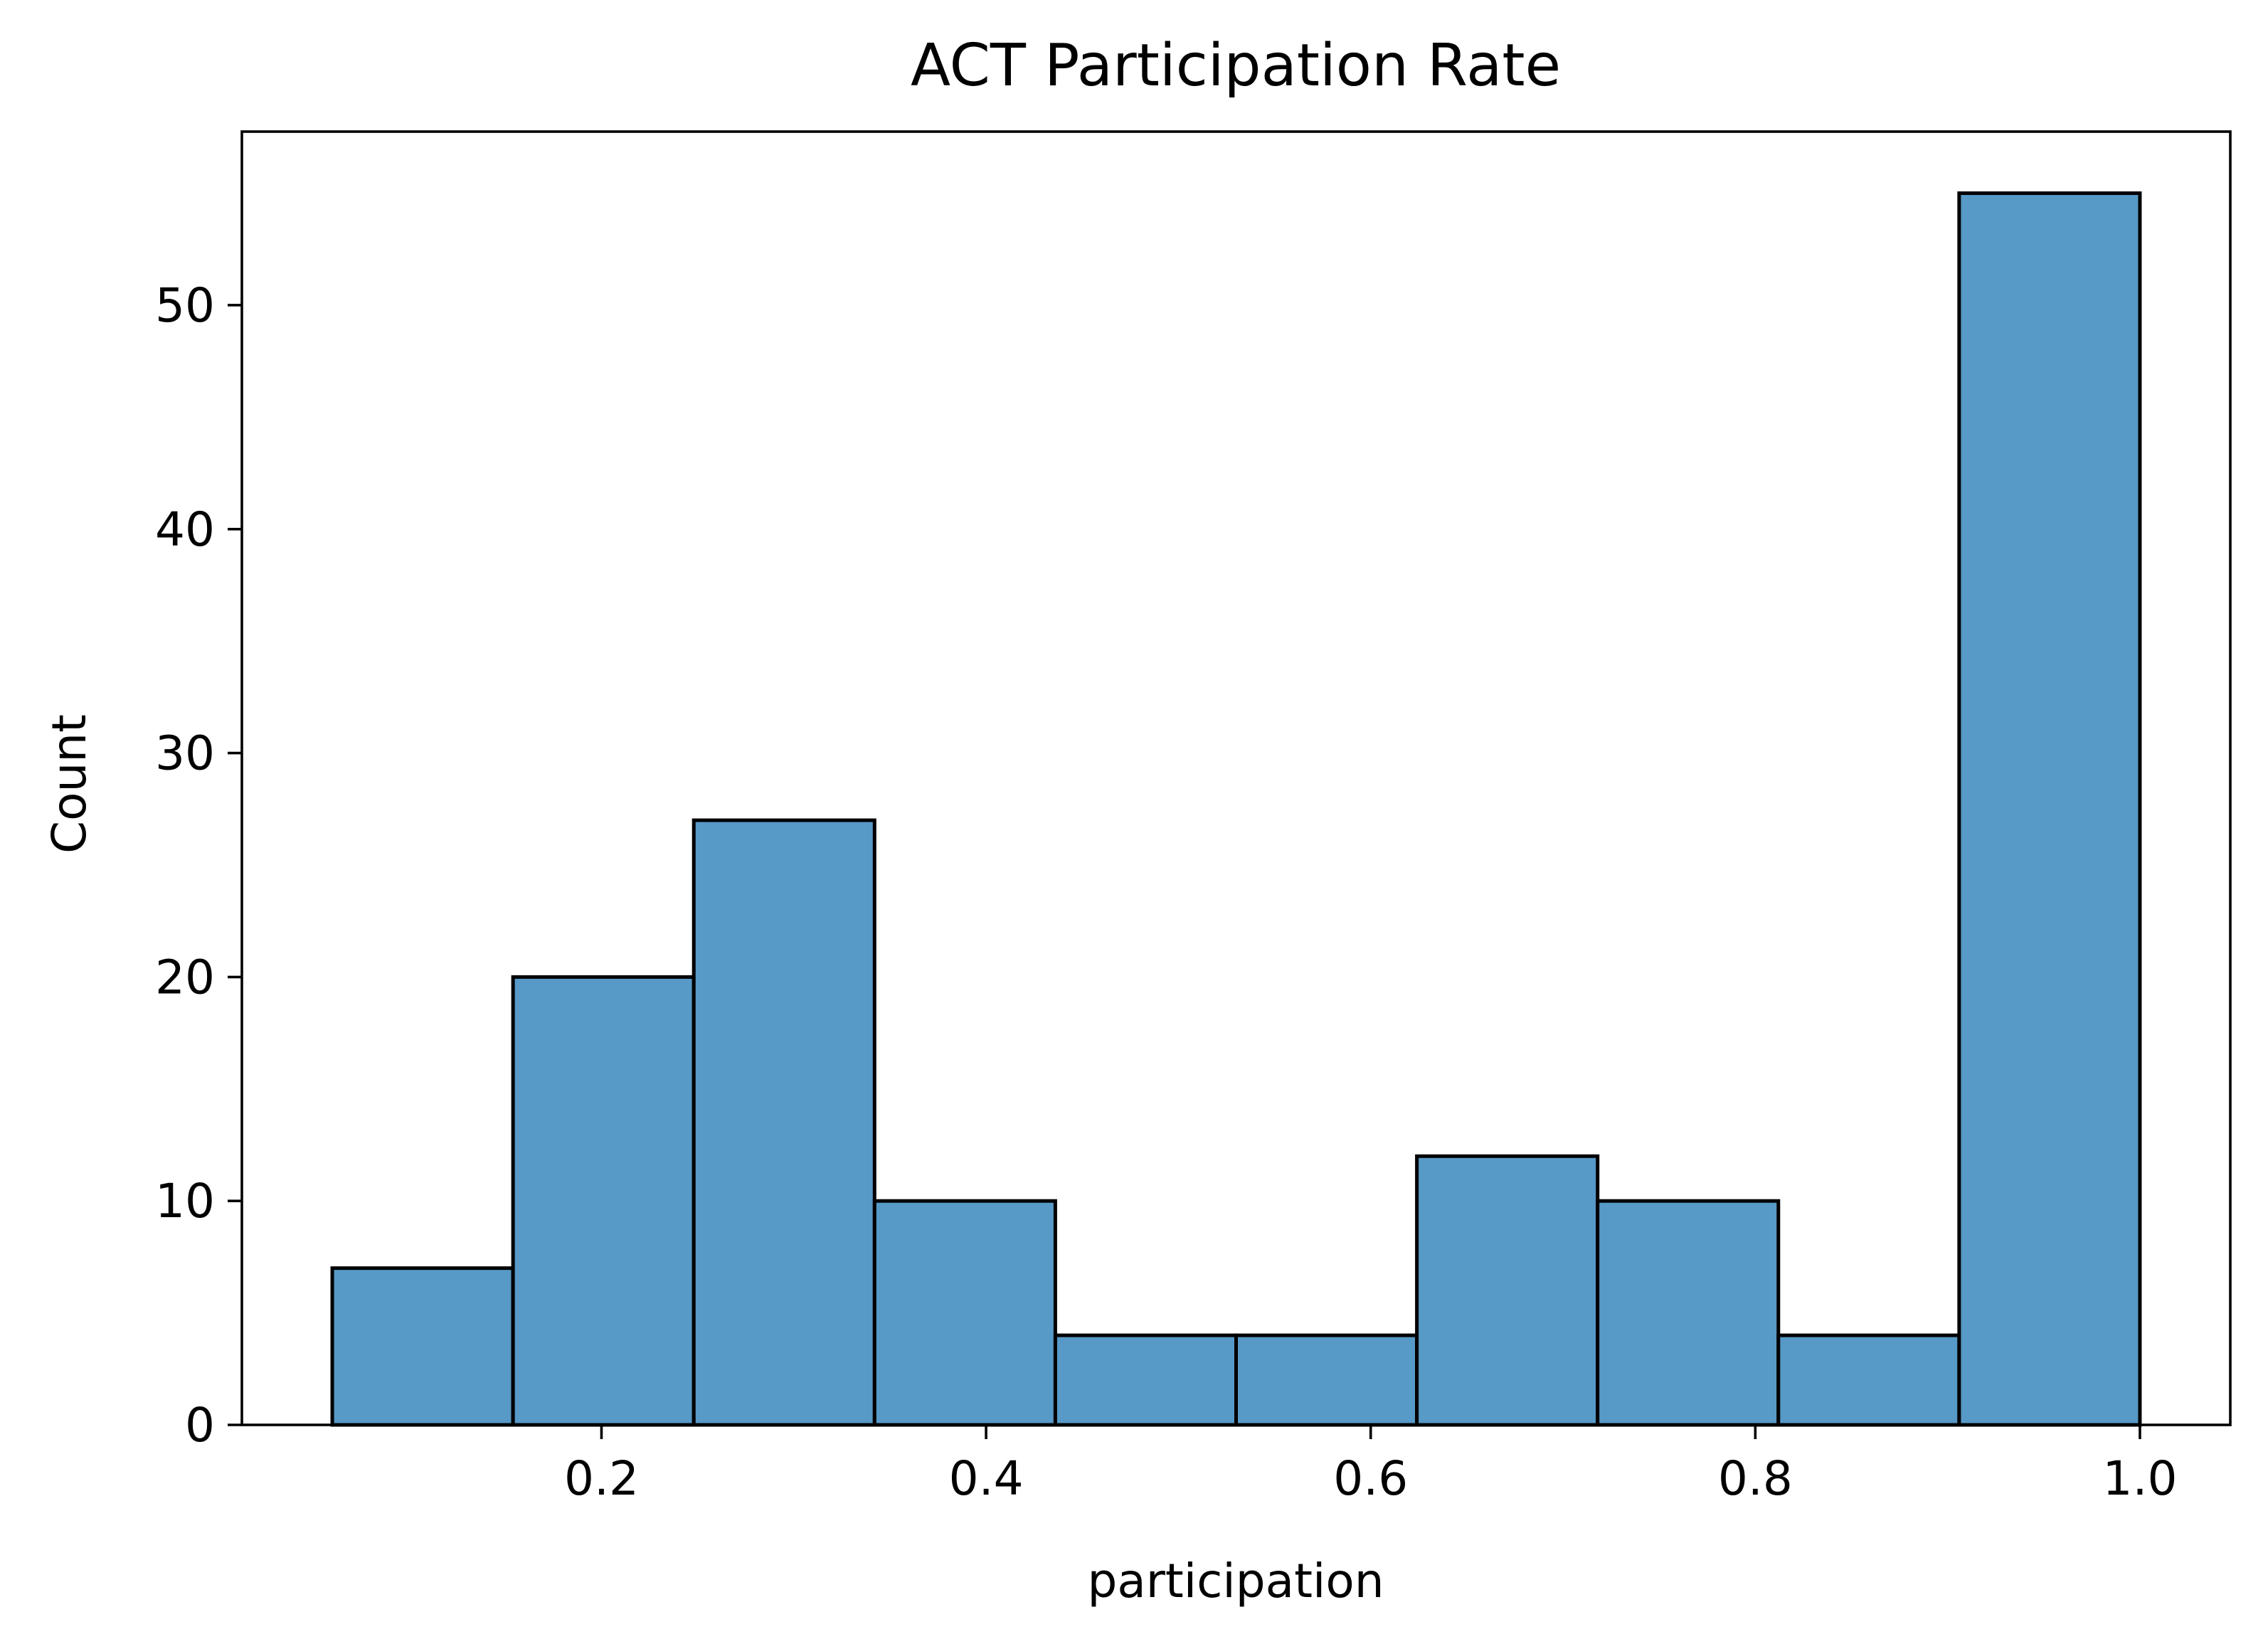  What do you see at coordinates (198, 865) in the screenshot?
I see `y-axis-ticks: 0 10 20 30 40 50` at bounding box center [198, 865].